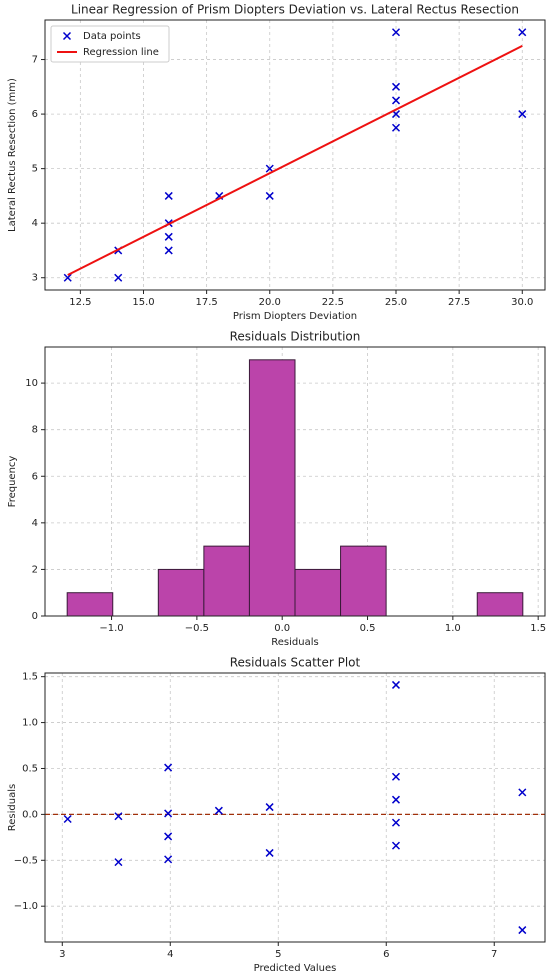 The height and width of the screenshot is (977, 550). I want to click on x-tick-label: 27.5, so click(459, 302).